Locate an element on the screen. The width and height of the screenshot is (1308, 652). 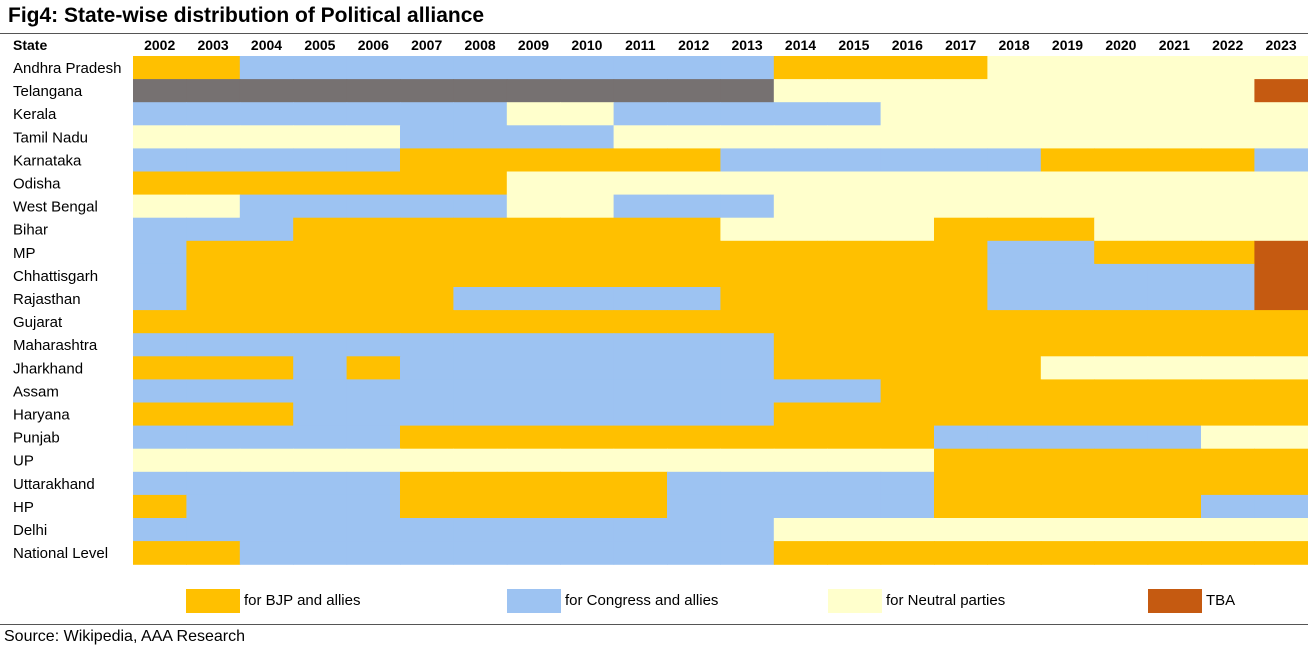
cell-jharkhand-2014 is located at coordinates (800, 368).